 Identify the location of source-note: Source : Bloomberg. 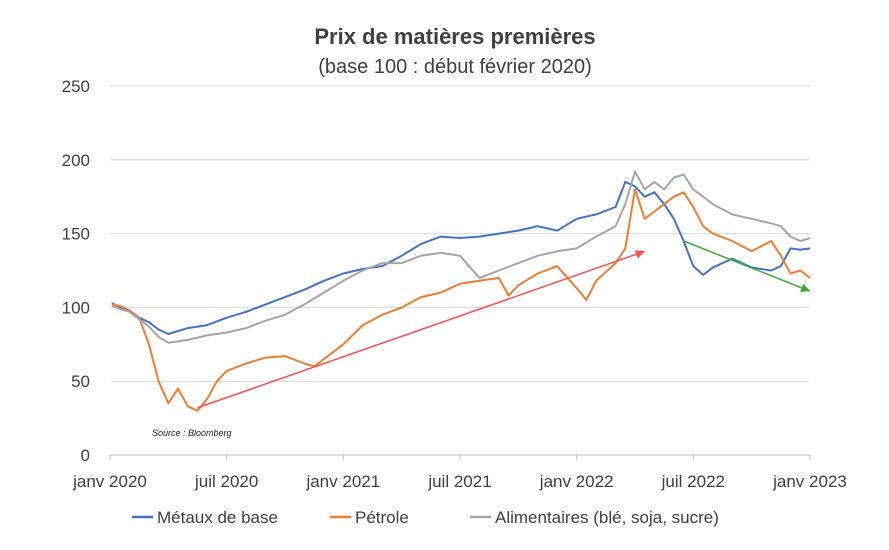
(192, 433).